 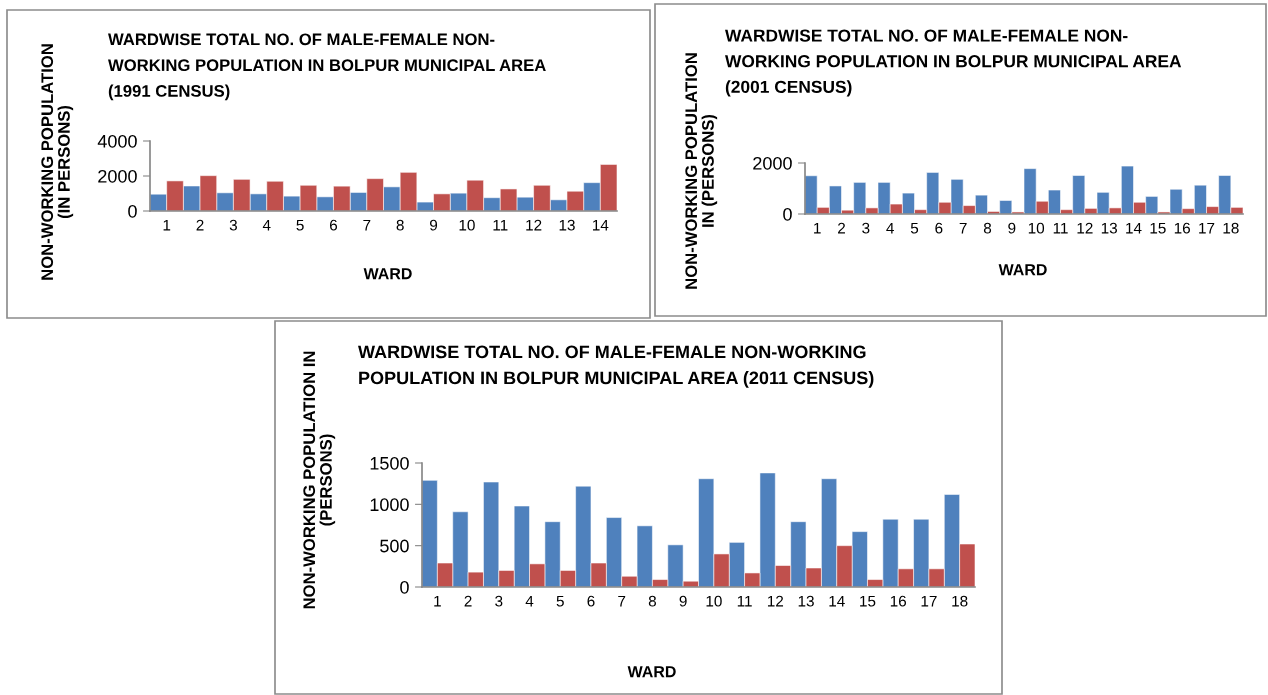 I want to click on y-tick-label: 1000, so click(x=389, y=505).